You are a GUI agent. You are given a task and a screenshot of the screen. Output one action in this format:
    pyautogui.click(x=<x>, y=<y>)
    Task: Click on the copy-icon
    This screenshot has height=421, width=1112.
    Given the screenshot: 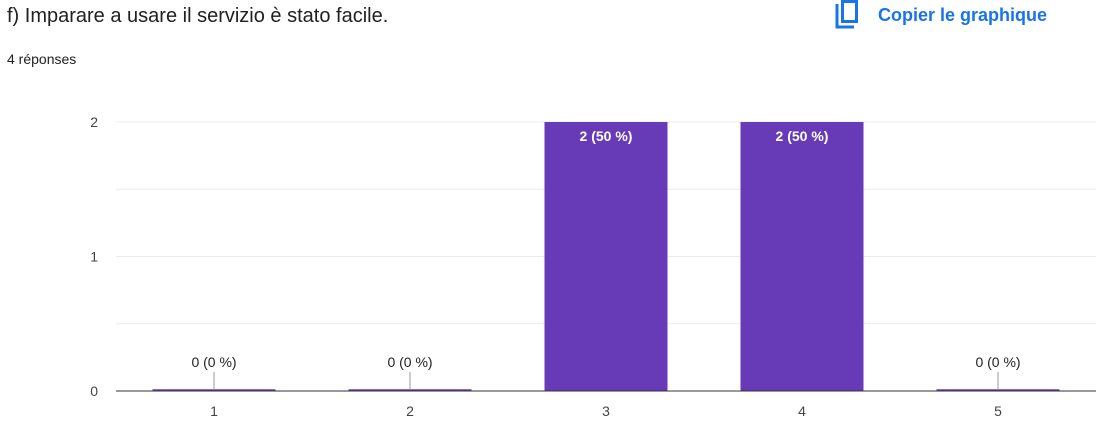 What is the action you would take?
    pyautogui.click(x=846, y=14)
    